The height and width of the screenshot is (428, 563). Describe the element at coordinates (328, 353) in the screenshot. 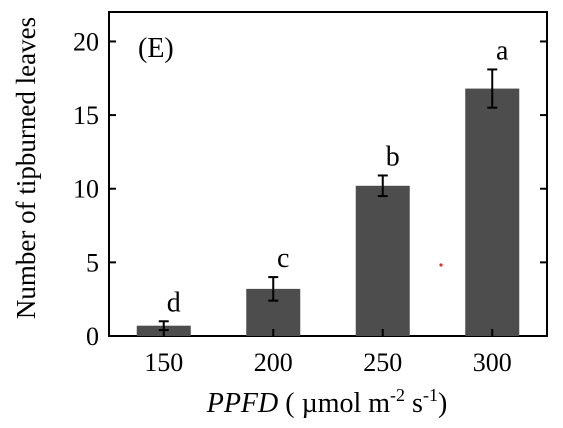

I see `x-ticks-group: 150 200 250 300` at that location.